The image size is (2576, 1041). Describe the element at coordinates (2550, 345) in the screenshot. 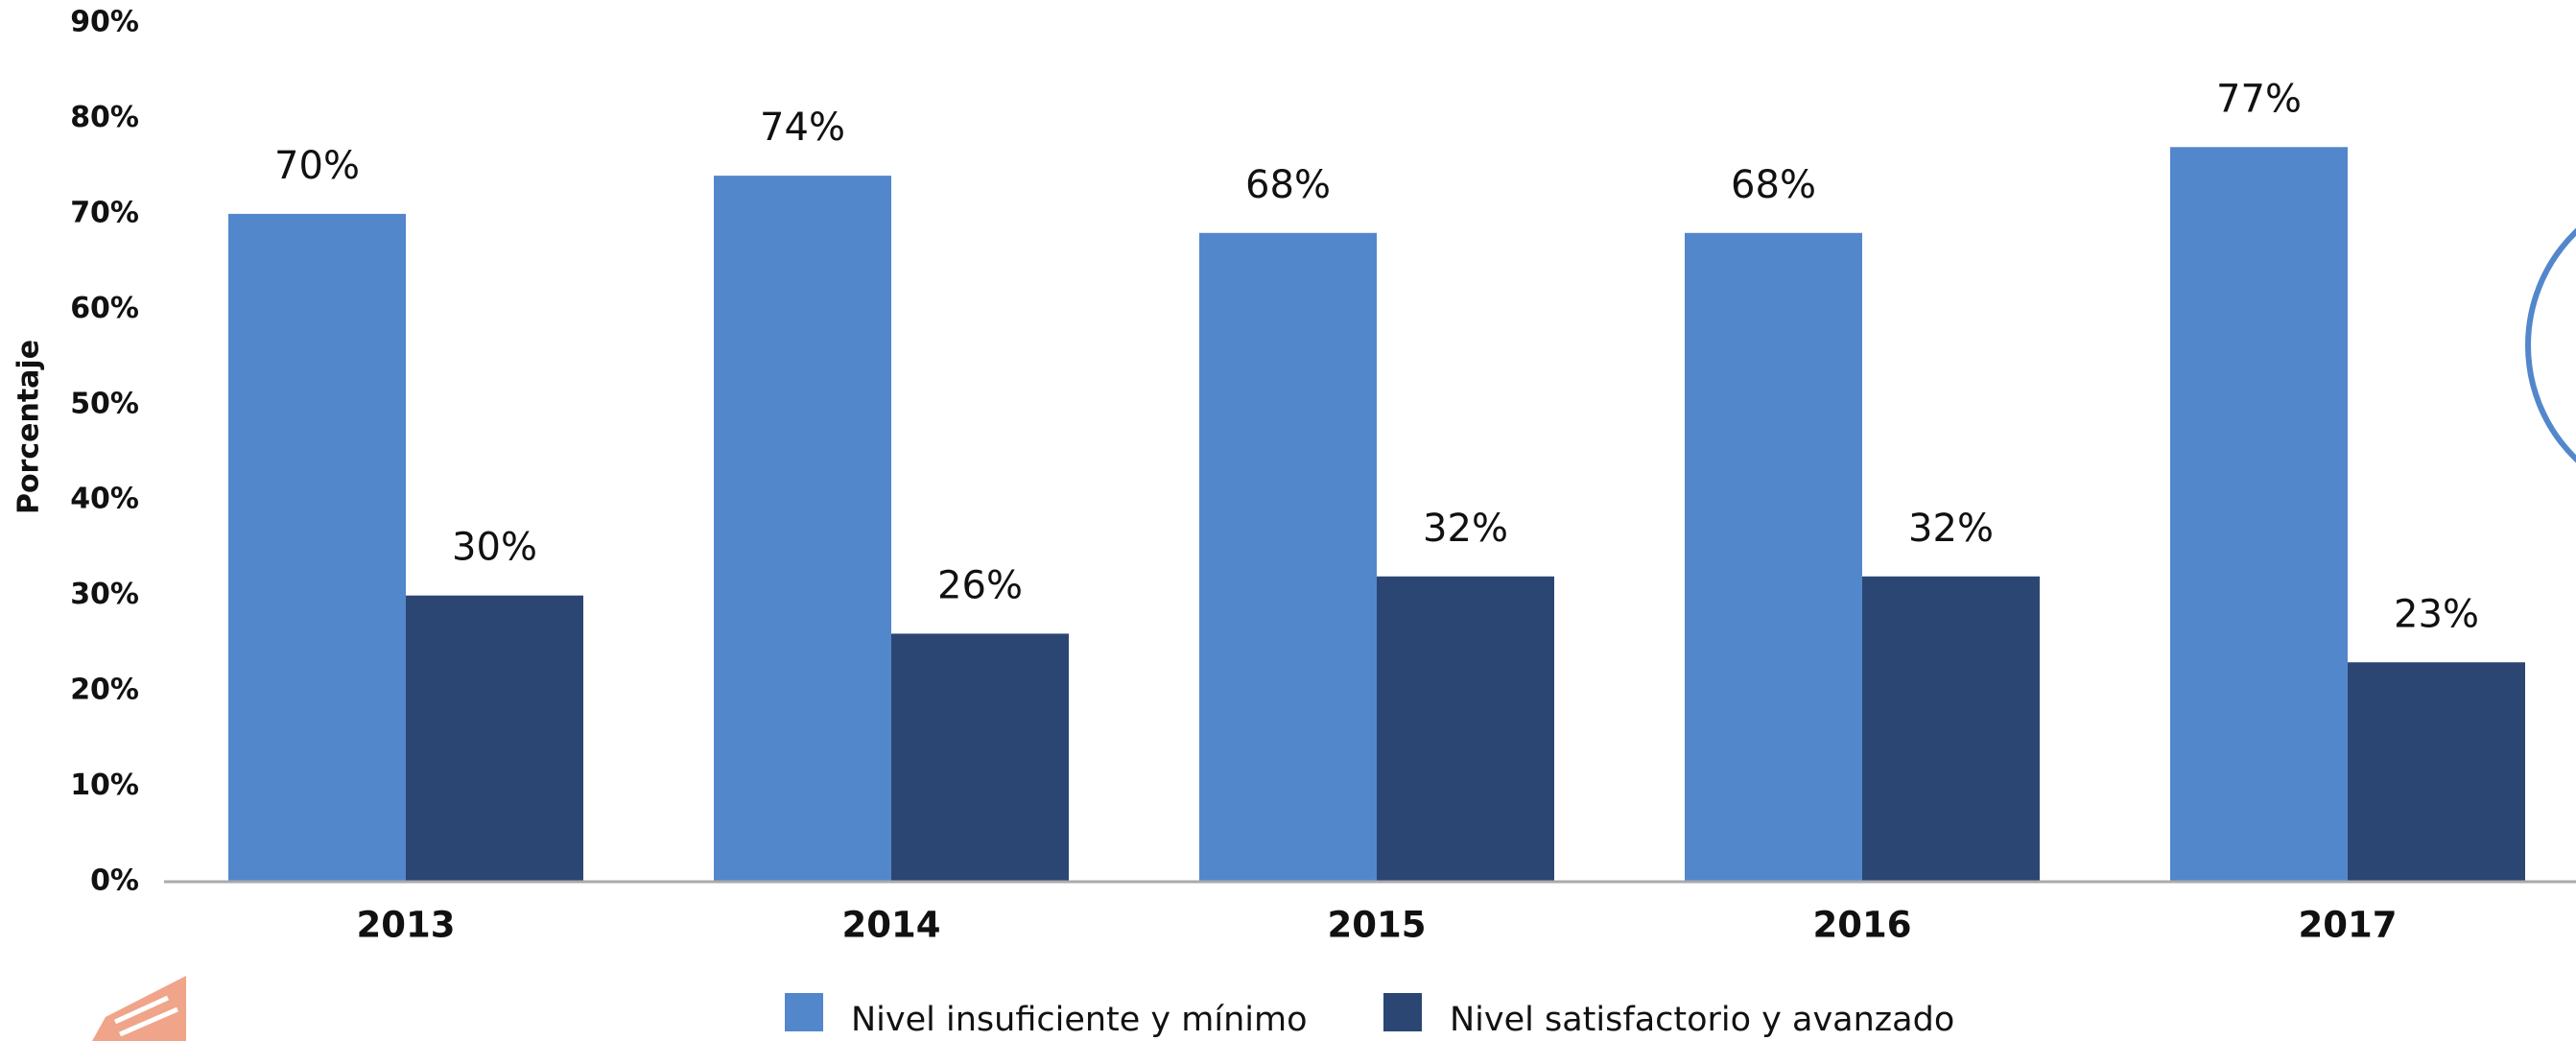

I see `decor-circle` at that location.